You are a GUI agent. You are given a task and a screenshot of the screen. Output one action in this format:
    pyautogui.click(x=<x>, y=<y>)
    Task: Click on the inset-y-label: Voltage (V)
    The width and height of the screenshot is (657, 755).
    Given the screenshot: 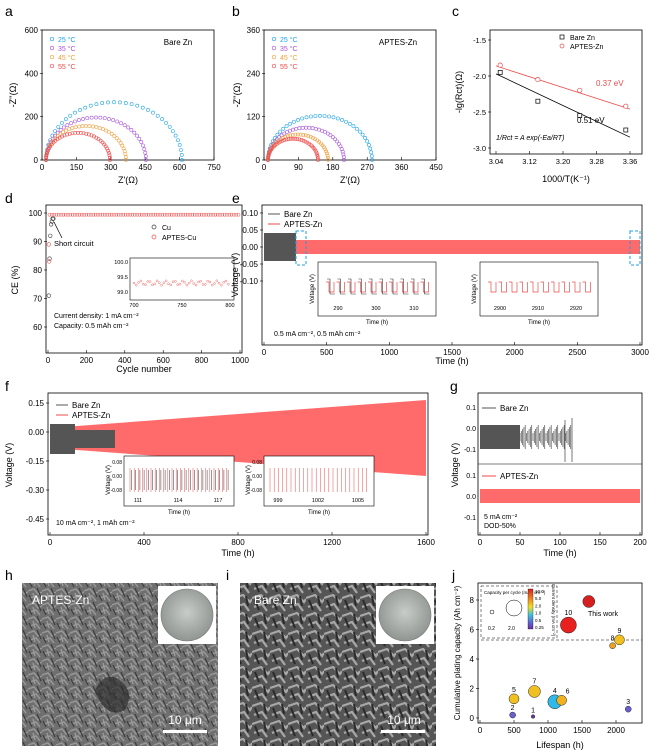 What is the action you would take?
    pyautogui.click(x=475, y=289)
    